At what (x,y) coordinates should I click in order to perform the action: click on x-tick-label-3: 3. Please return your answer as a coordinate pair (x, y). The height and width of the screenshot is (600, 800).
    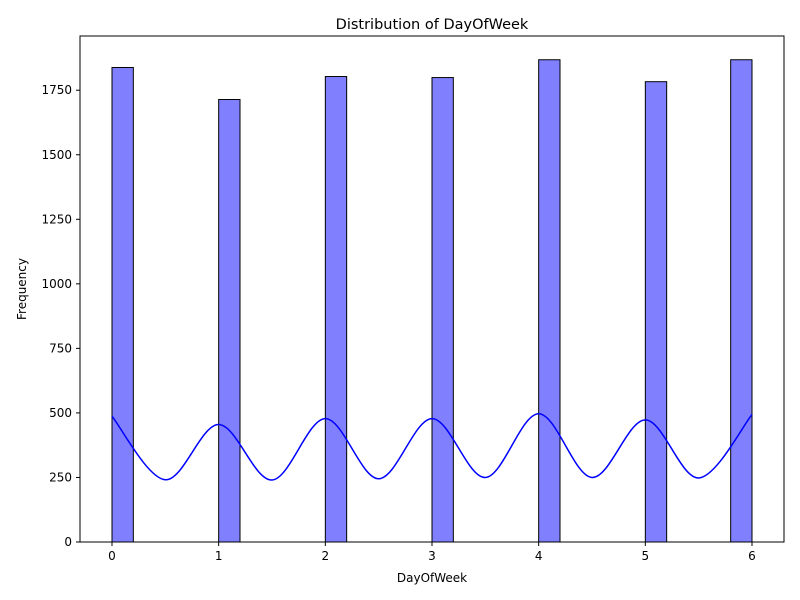
    Looking at the image, I should click on (432, 556).